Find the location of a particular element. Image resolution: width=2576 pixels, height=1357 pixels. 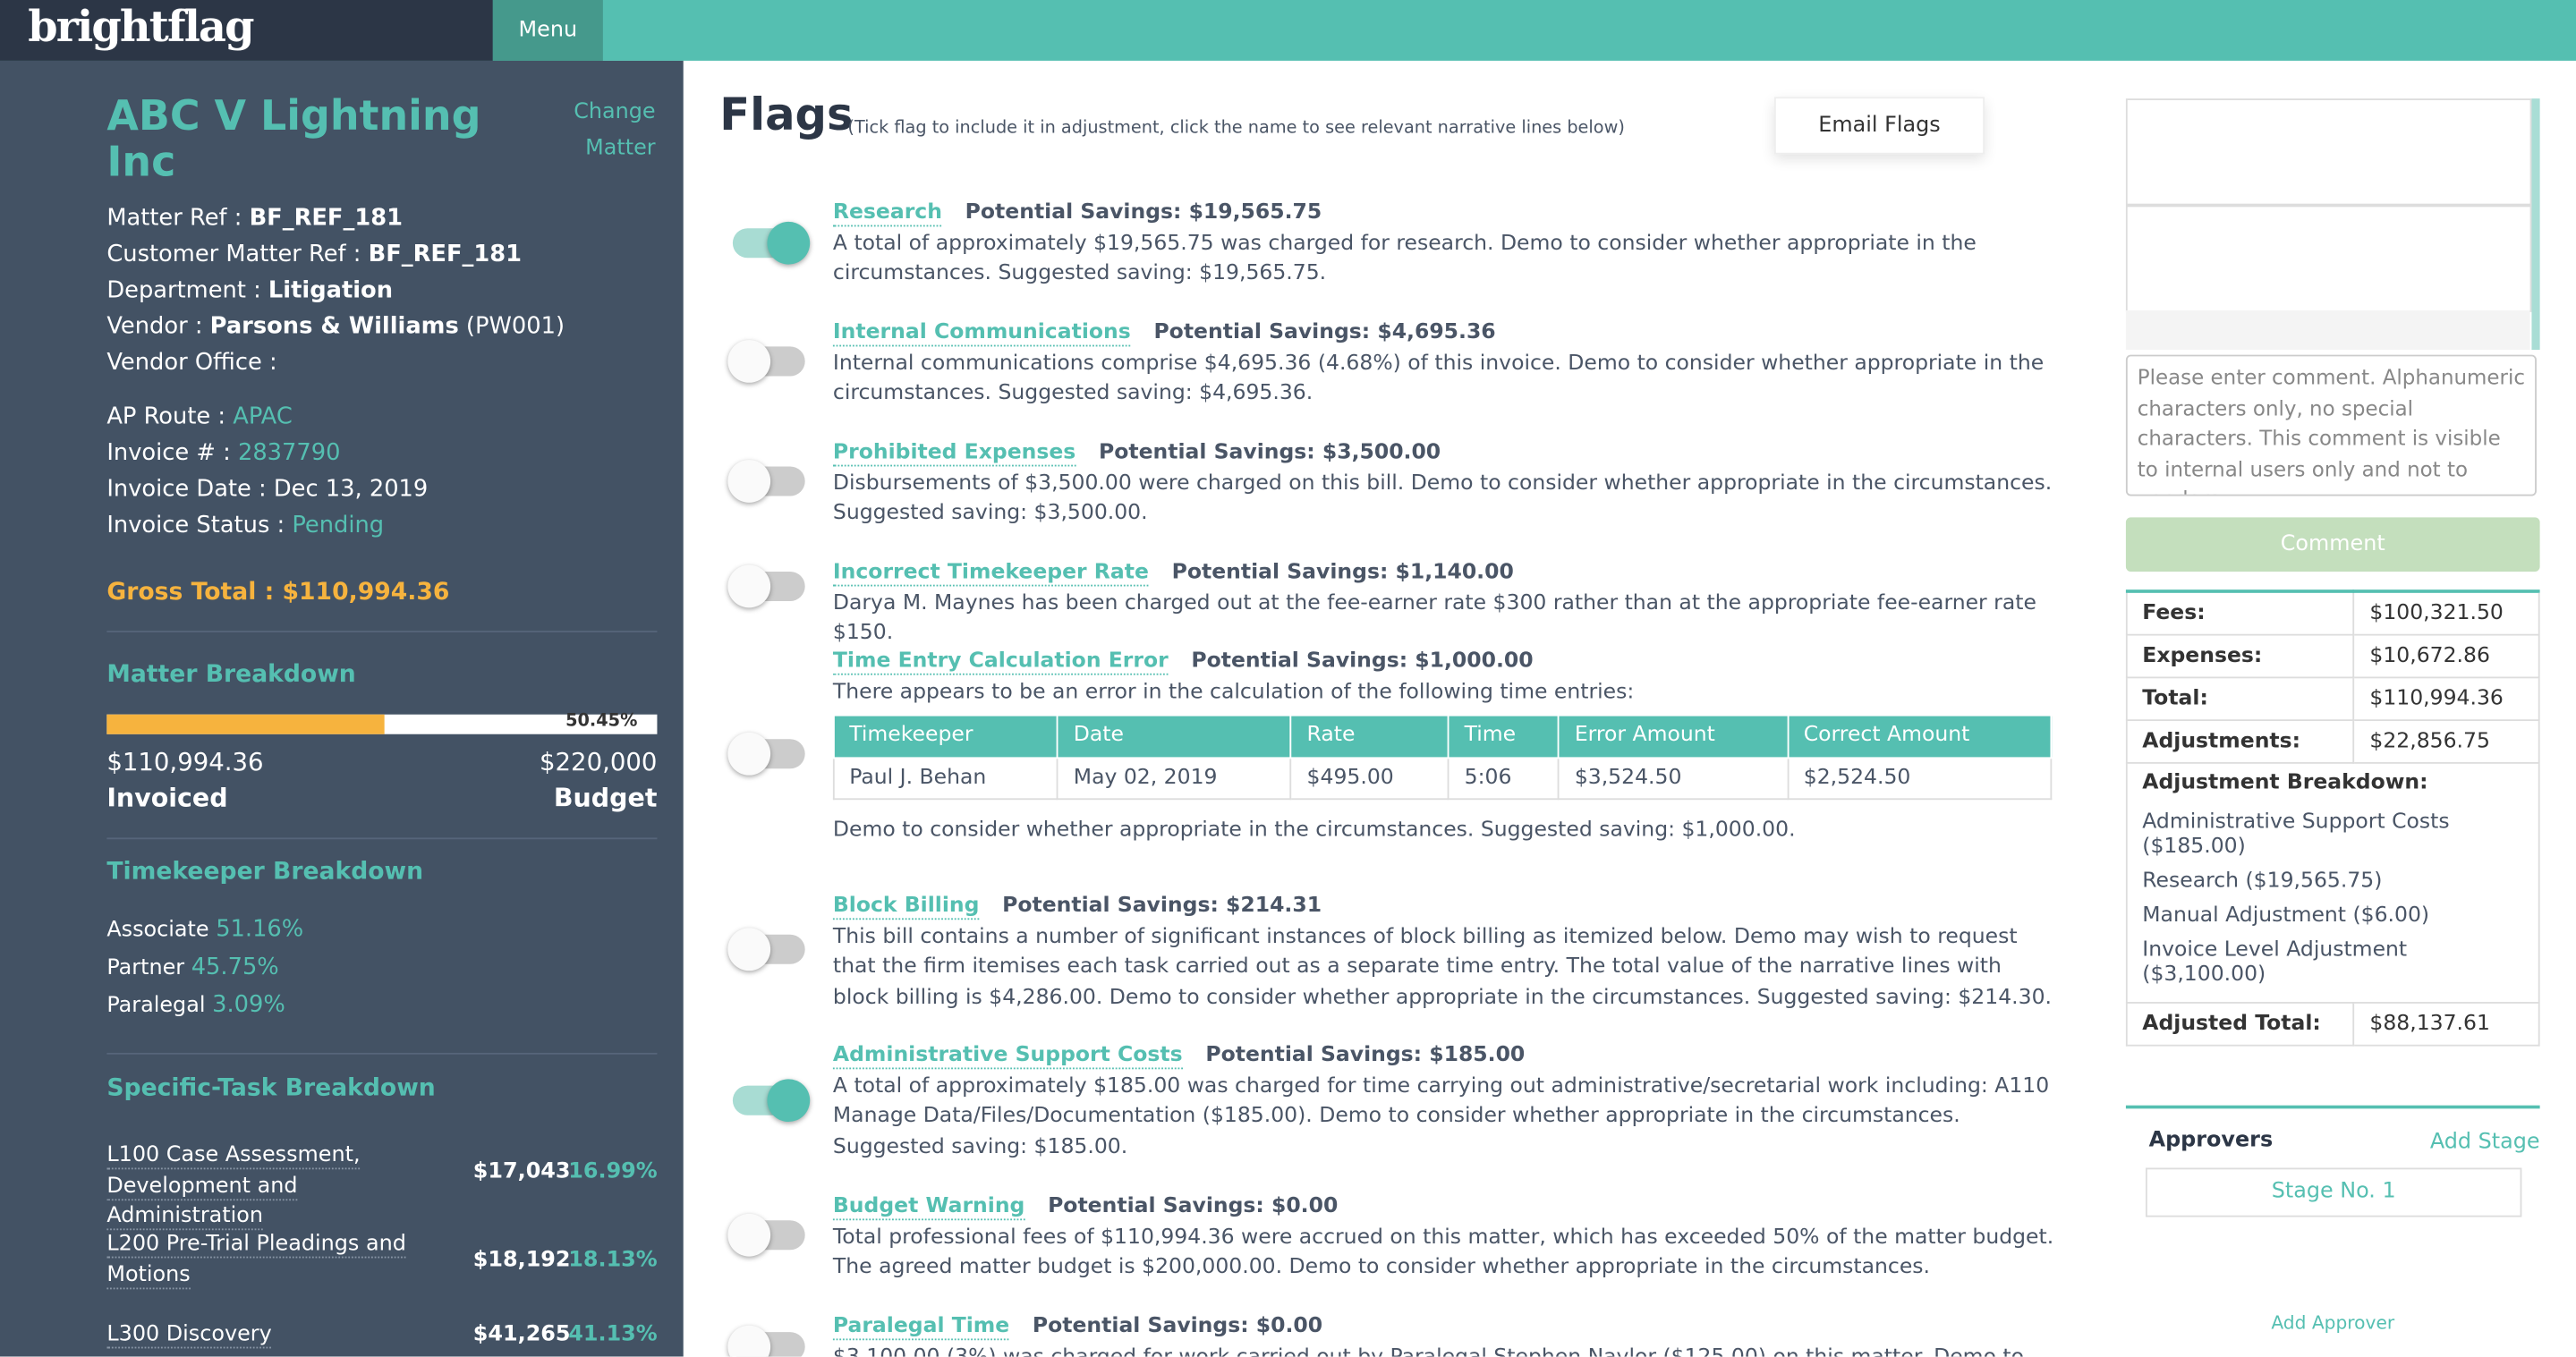

adjustment-item: Research ($19,565.75) is located at coordinates (2262, 882).